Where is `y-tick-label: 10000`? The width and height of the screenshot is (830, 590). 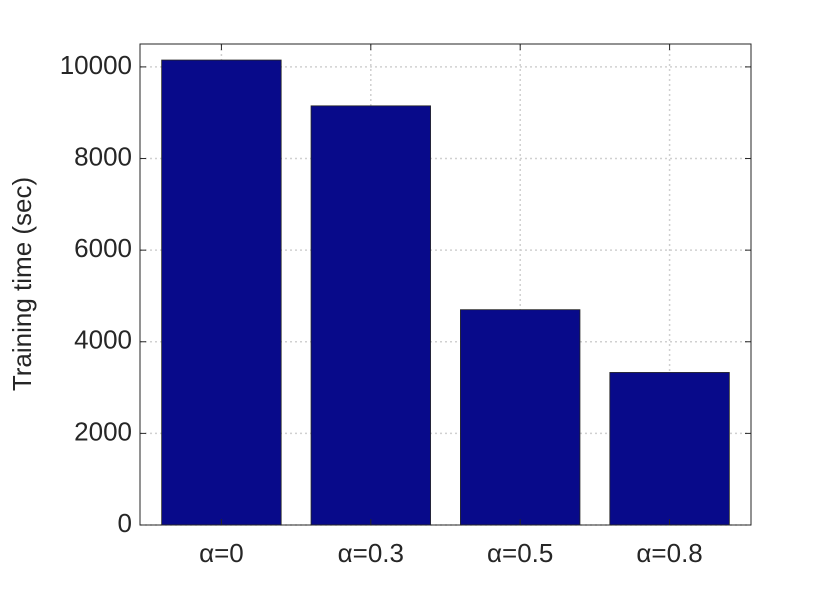 y-tick-label: 10000 is located at coordinates (96, 65).